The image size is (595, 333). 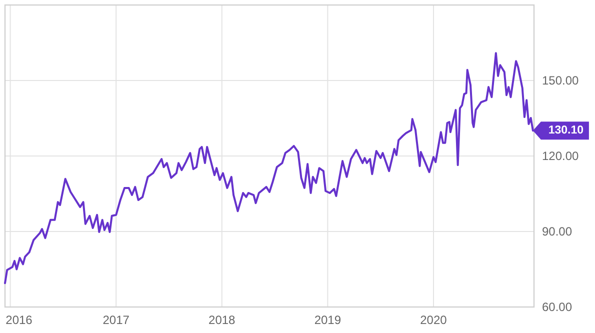 What do you see at coordinates (328, 320) in the screenshot?
I see `x-tick-label: 2019` at bounding box center [328, 320].